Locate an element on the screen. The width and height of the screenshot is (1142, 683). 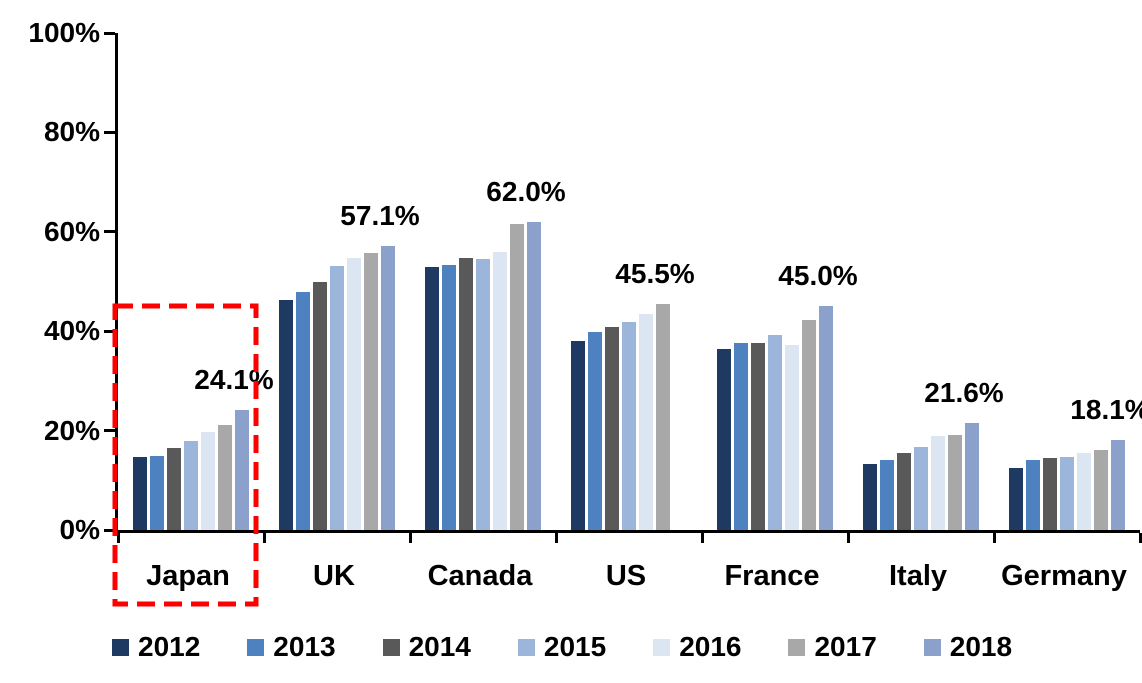
legend-item-2012: 2012 is located at coordinates (156, 647).